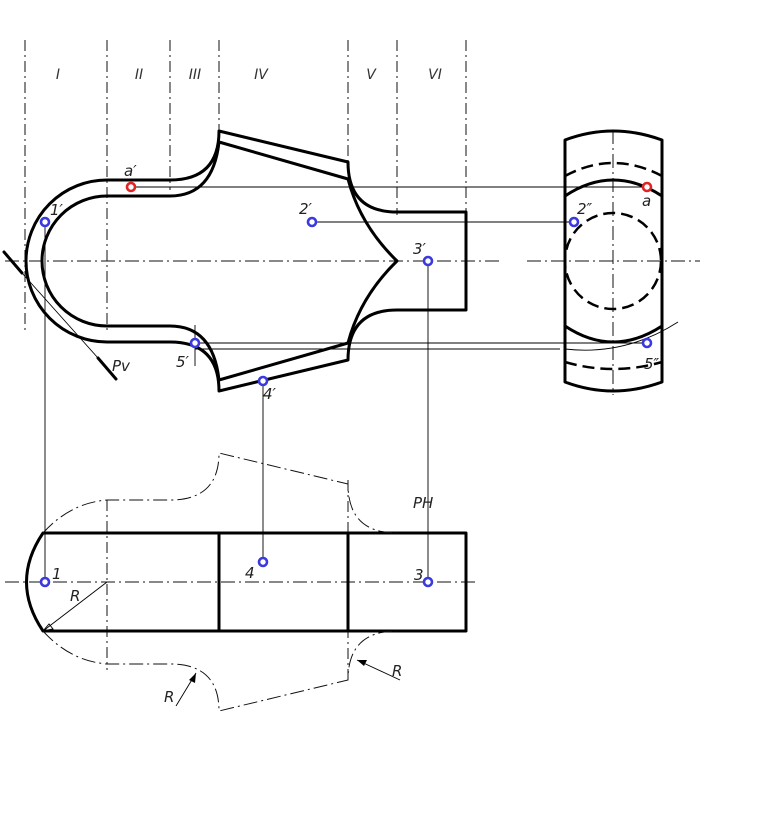  I want to click on side-lower-hidden-arc, so click(613, 365).